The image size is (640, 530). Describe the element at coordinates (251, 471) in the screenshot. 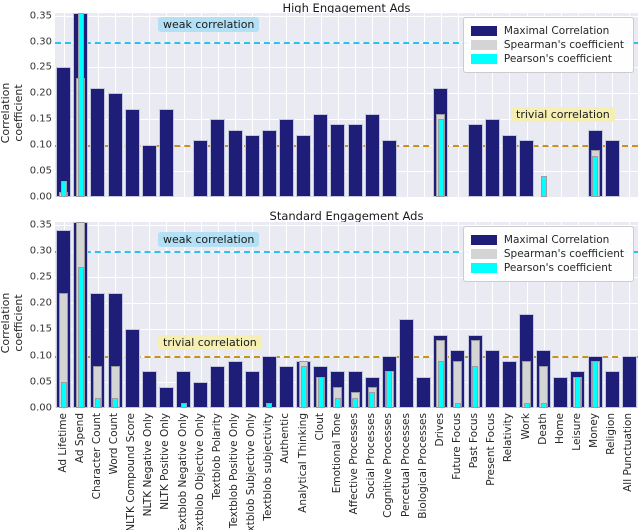

I see `x-tick-label: Textblob Subjective Only` at that location.